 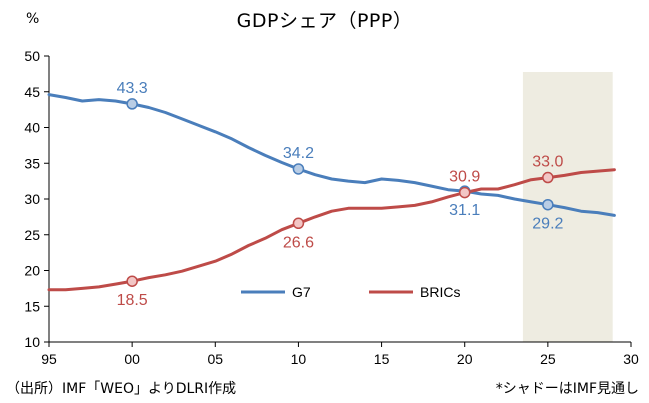 What do you see at coordinates (132, 300) in the screenshot?
I see `data-label-brics: 18.5` at bounding box center [132, 300].